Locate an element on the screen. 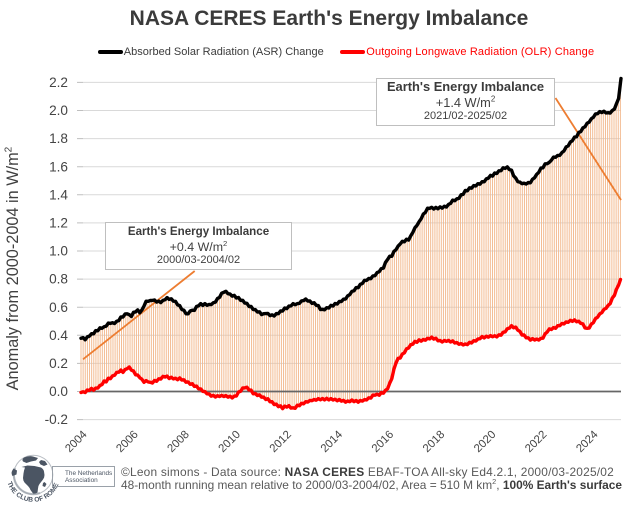  svg-text: 2018 is located at coordinates (434, 442).